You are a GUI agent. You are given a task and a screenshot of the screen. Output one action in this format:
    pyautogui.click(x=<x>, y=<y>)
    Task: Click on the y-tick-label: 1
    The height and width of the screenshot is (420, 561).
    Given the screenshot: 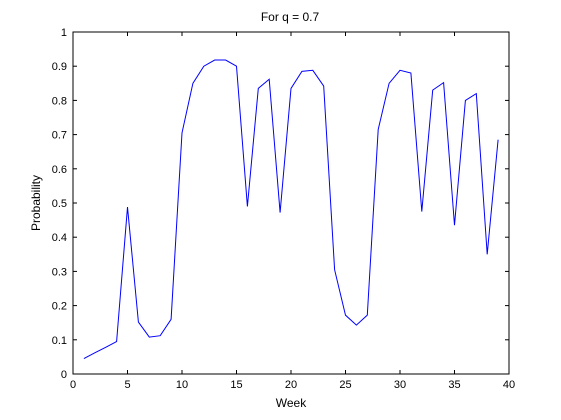 What is the action you would take?
    pyautogui.click(x=64, y=33)
    